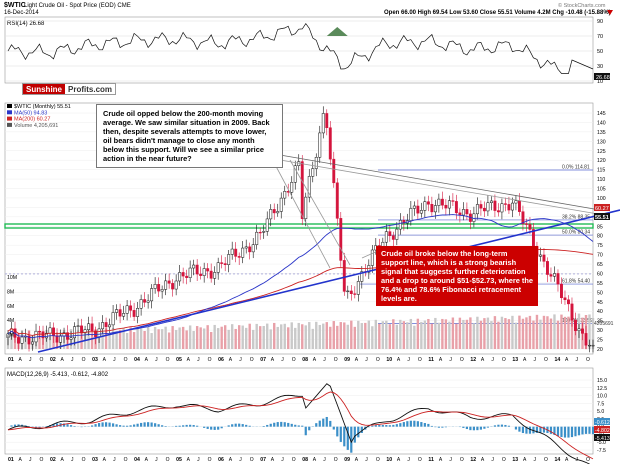 The height and width of the screenshot is (464, 620). Describe the element at coordinates (15, 5) in the screenshot. I see `symbol-title: $WTIC` at that location.